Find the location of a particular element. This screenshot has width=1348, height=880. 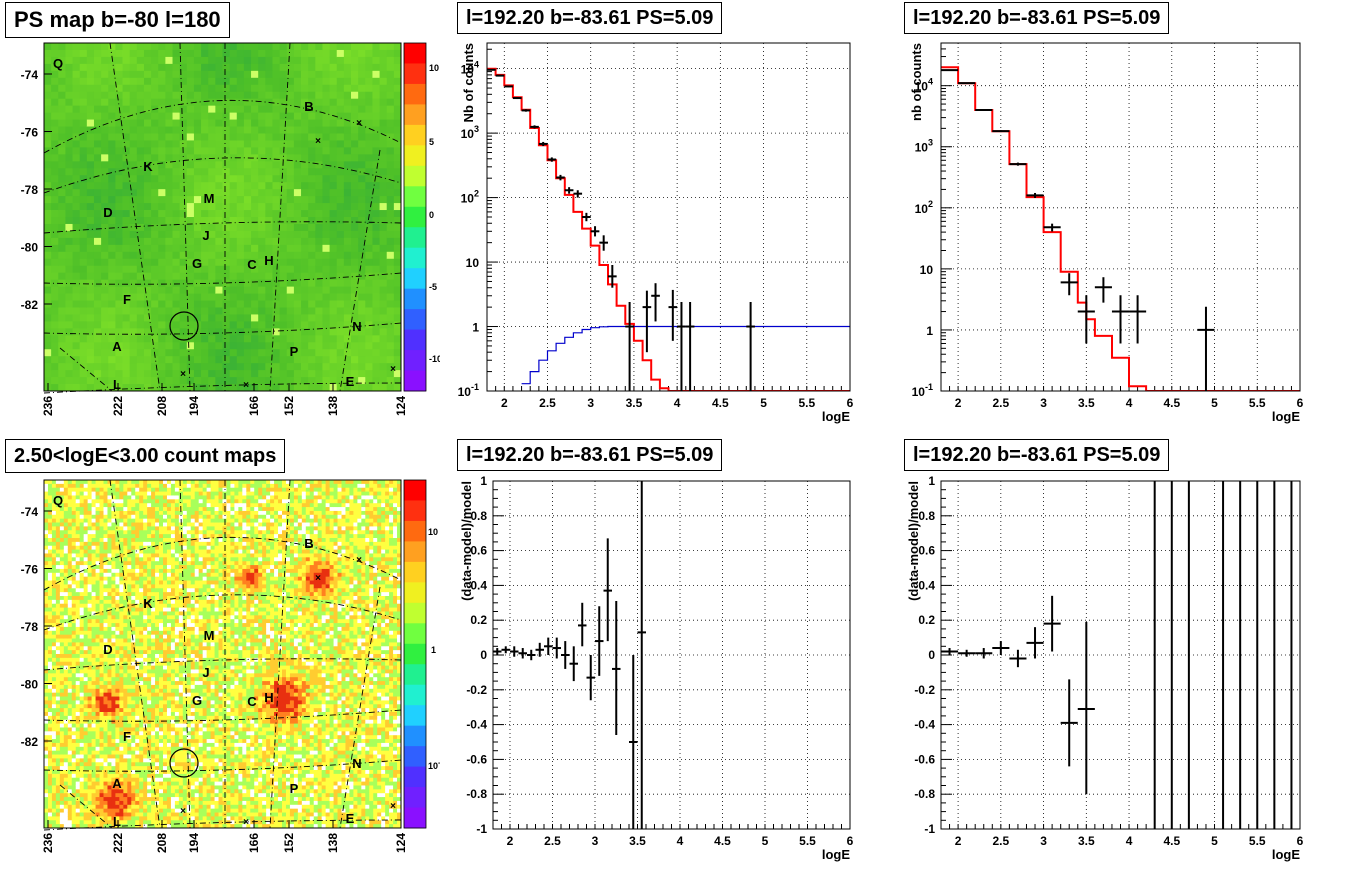

map-image is located at coordinates (222, 654).